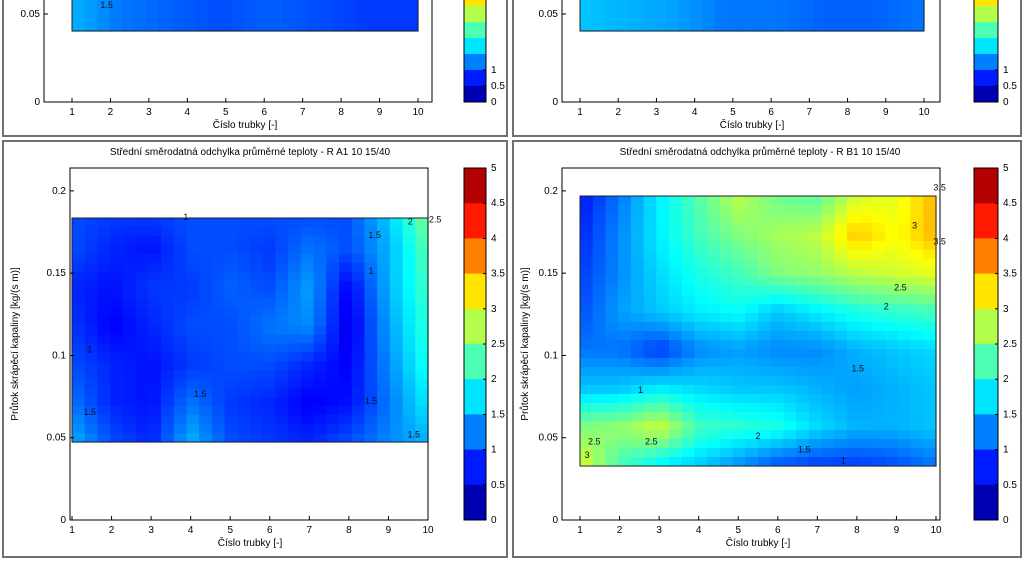 This screenshot has width=1024, height=561. What do you see at coordinates (475, 51) in the screenshot?
I see `colorbar-frame` at bounding box center [475, 51].